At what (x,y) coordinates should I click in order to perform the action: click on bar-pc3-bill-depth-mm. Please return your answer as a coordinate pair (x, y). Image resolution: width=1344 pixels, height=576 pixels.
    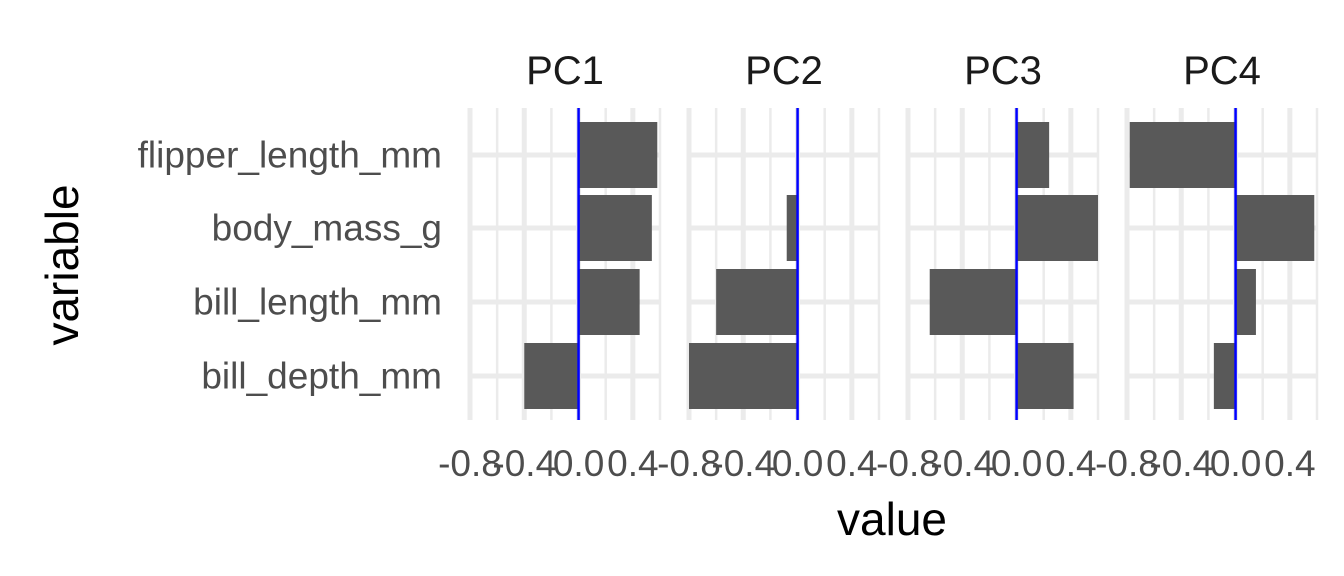
    Looking at the image, I should click on (1045, 376).